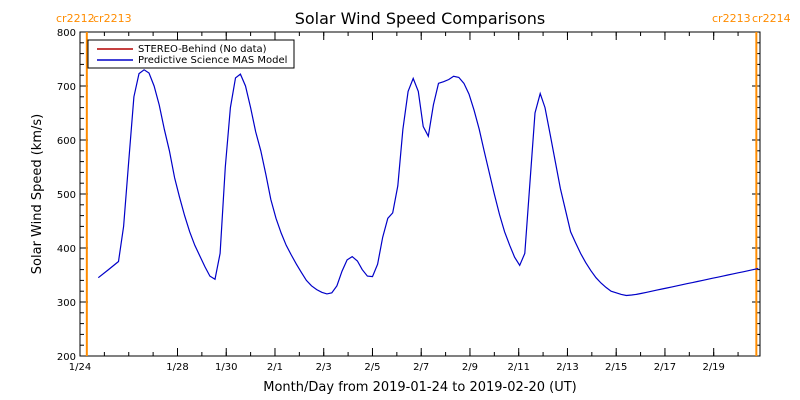 The width and height of the screenshot is (800, 400). Describe the element at coordinates (177, 367) in the screenshot. I see `x-tick-label: 1/28` at that location.